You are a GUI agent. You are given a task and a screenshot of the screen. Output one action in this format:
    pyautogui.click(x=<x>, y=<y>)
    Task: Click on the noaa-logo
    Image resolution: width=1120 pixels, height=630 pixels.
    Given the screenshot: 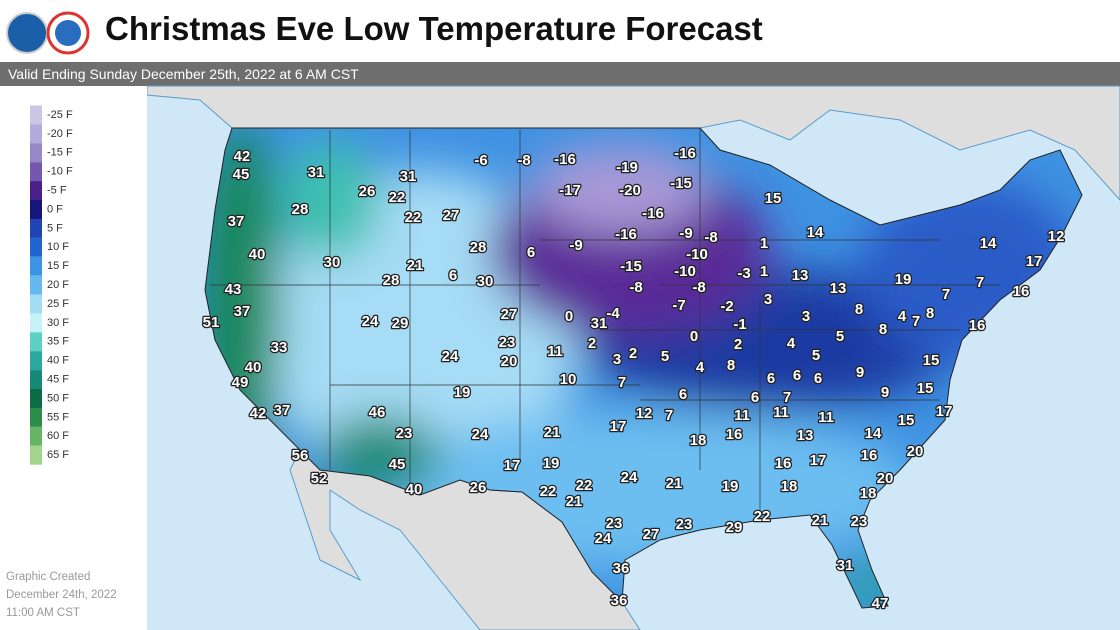 What is the action you would take?
    pyautogui.click(x=27, y=33)
    